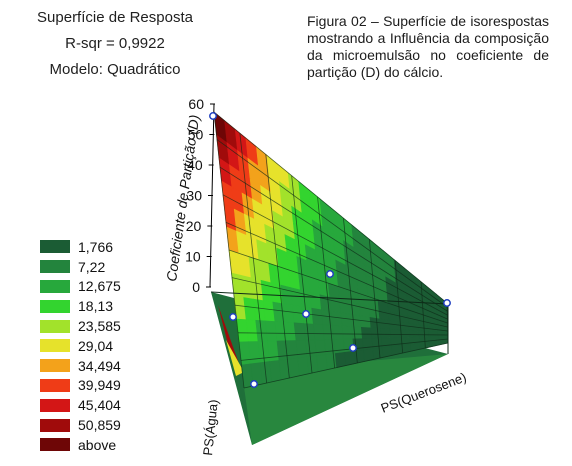 This screenshot has width=572, height=466. I want to click on legend-item: 29,04, so click(80, 346).